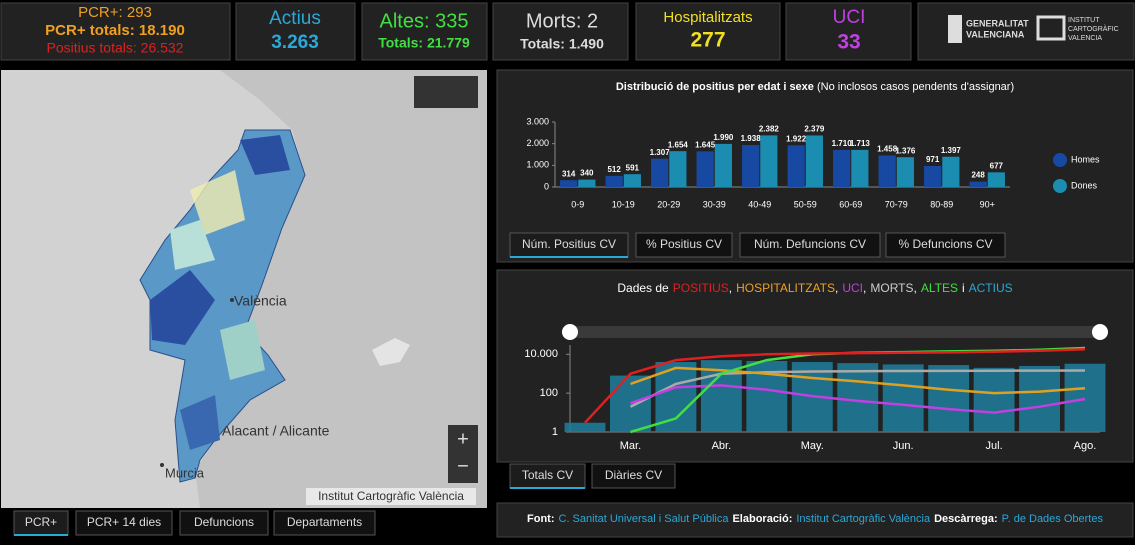 Image resolution: width=1135 pixels, height=545 pixels. I want to click on value-label: 340, so click(587, 173).